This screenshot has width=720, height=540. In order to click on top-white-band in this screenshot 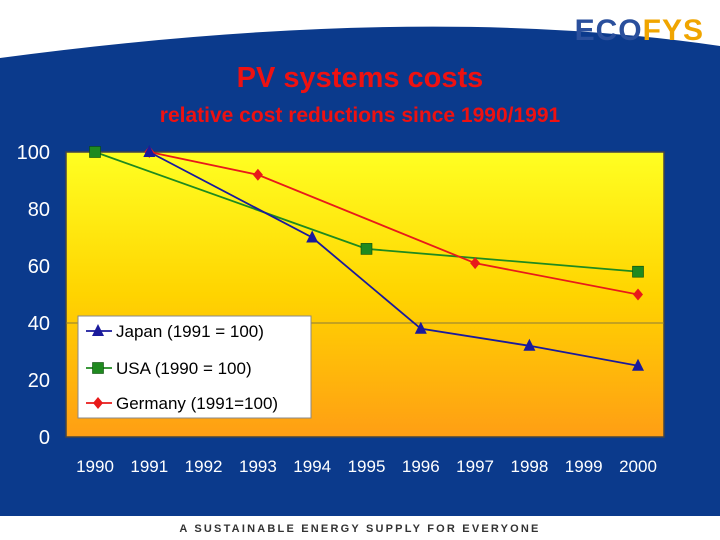, I will do `click(360, 29)`.